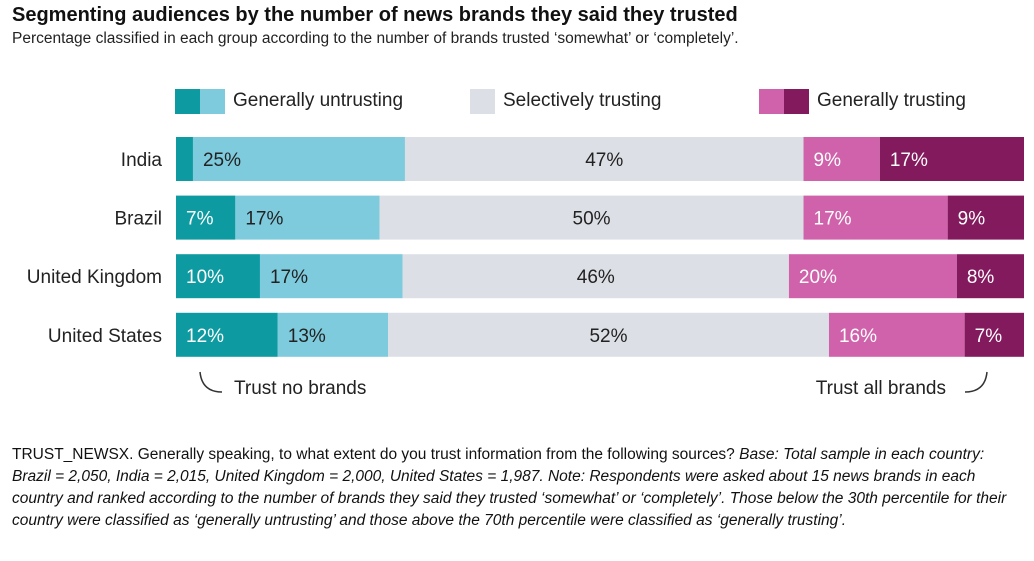 This screenshot has height=561, width=1034. What do you see at coordinates (318, 100) in the screenshot?
I see `legend-label-untrusting: Generally untrusting` at bounding box center [318, 100].